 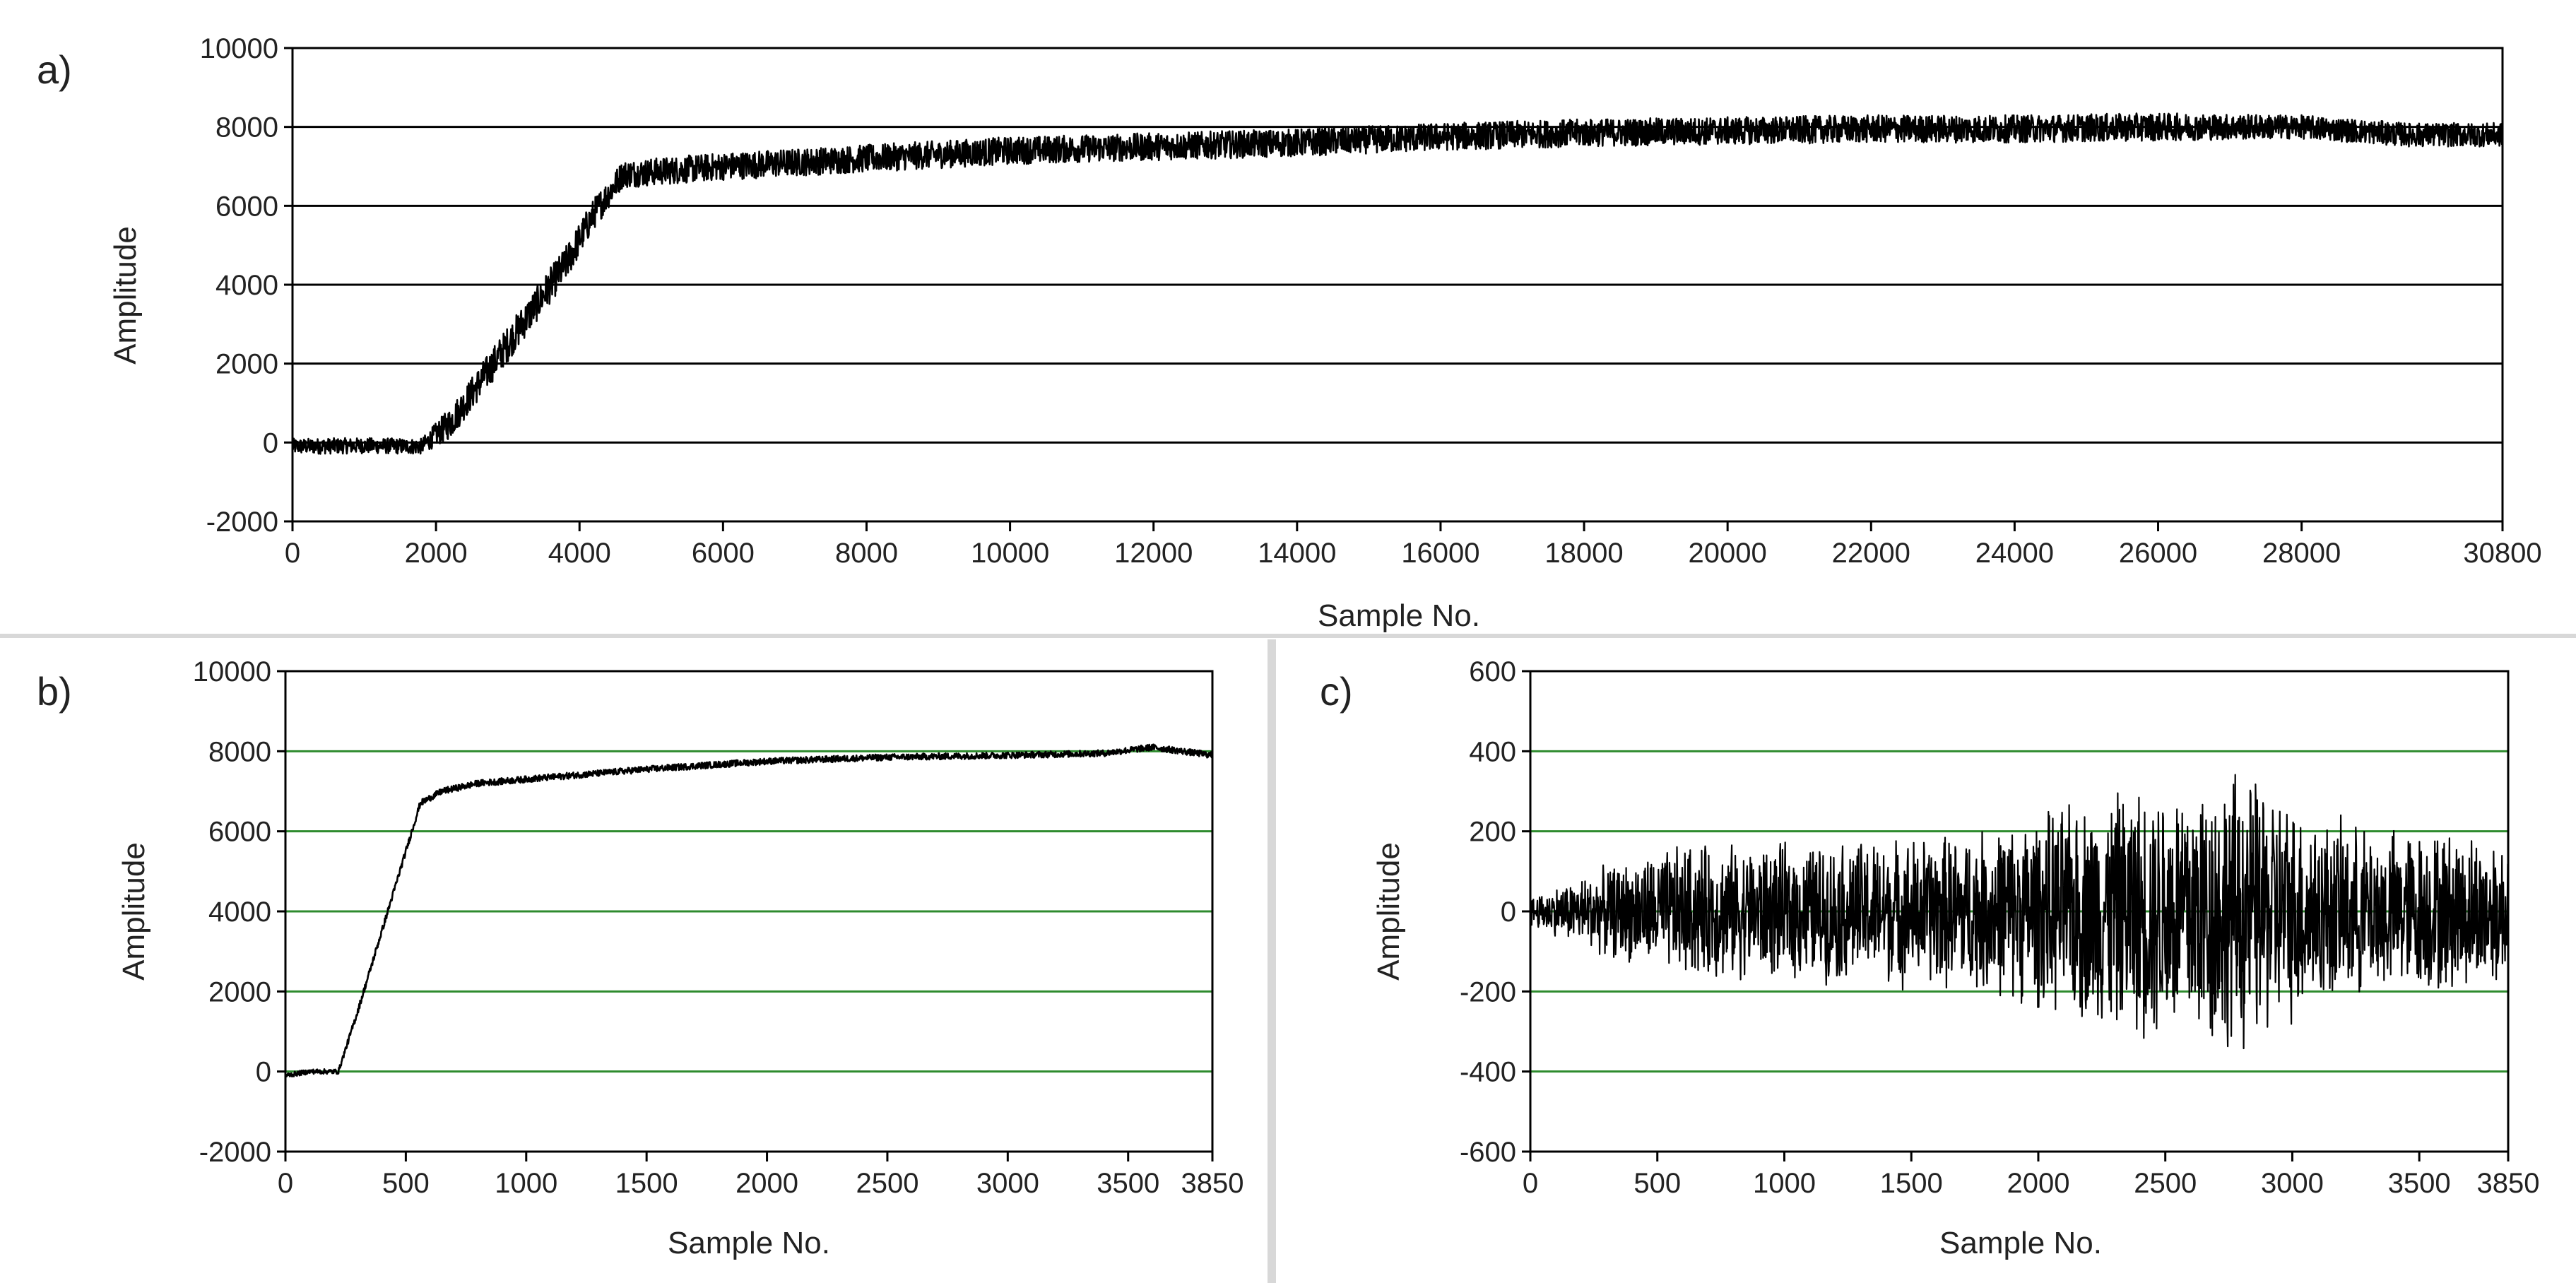 I want to click on y-tick-label: -400, so click(x=1488, y=1072).